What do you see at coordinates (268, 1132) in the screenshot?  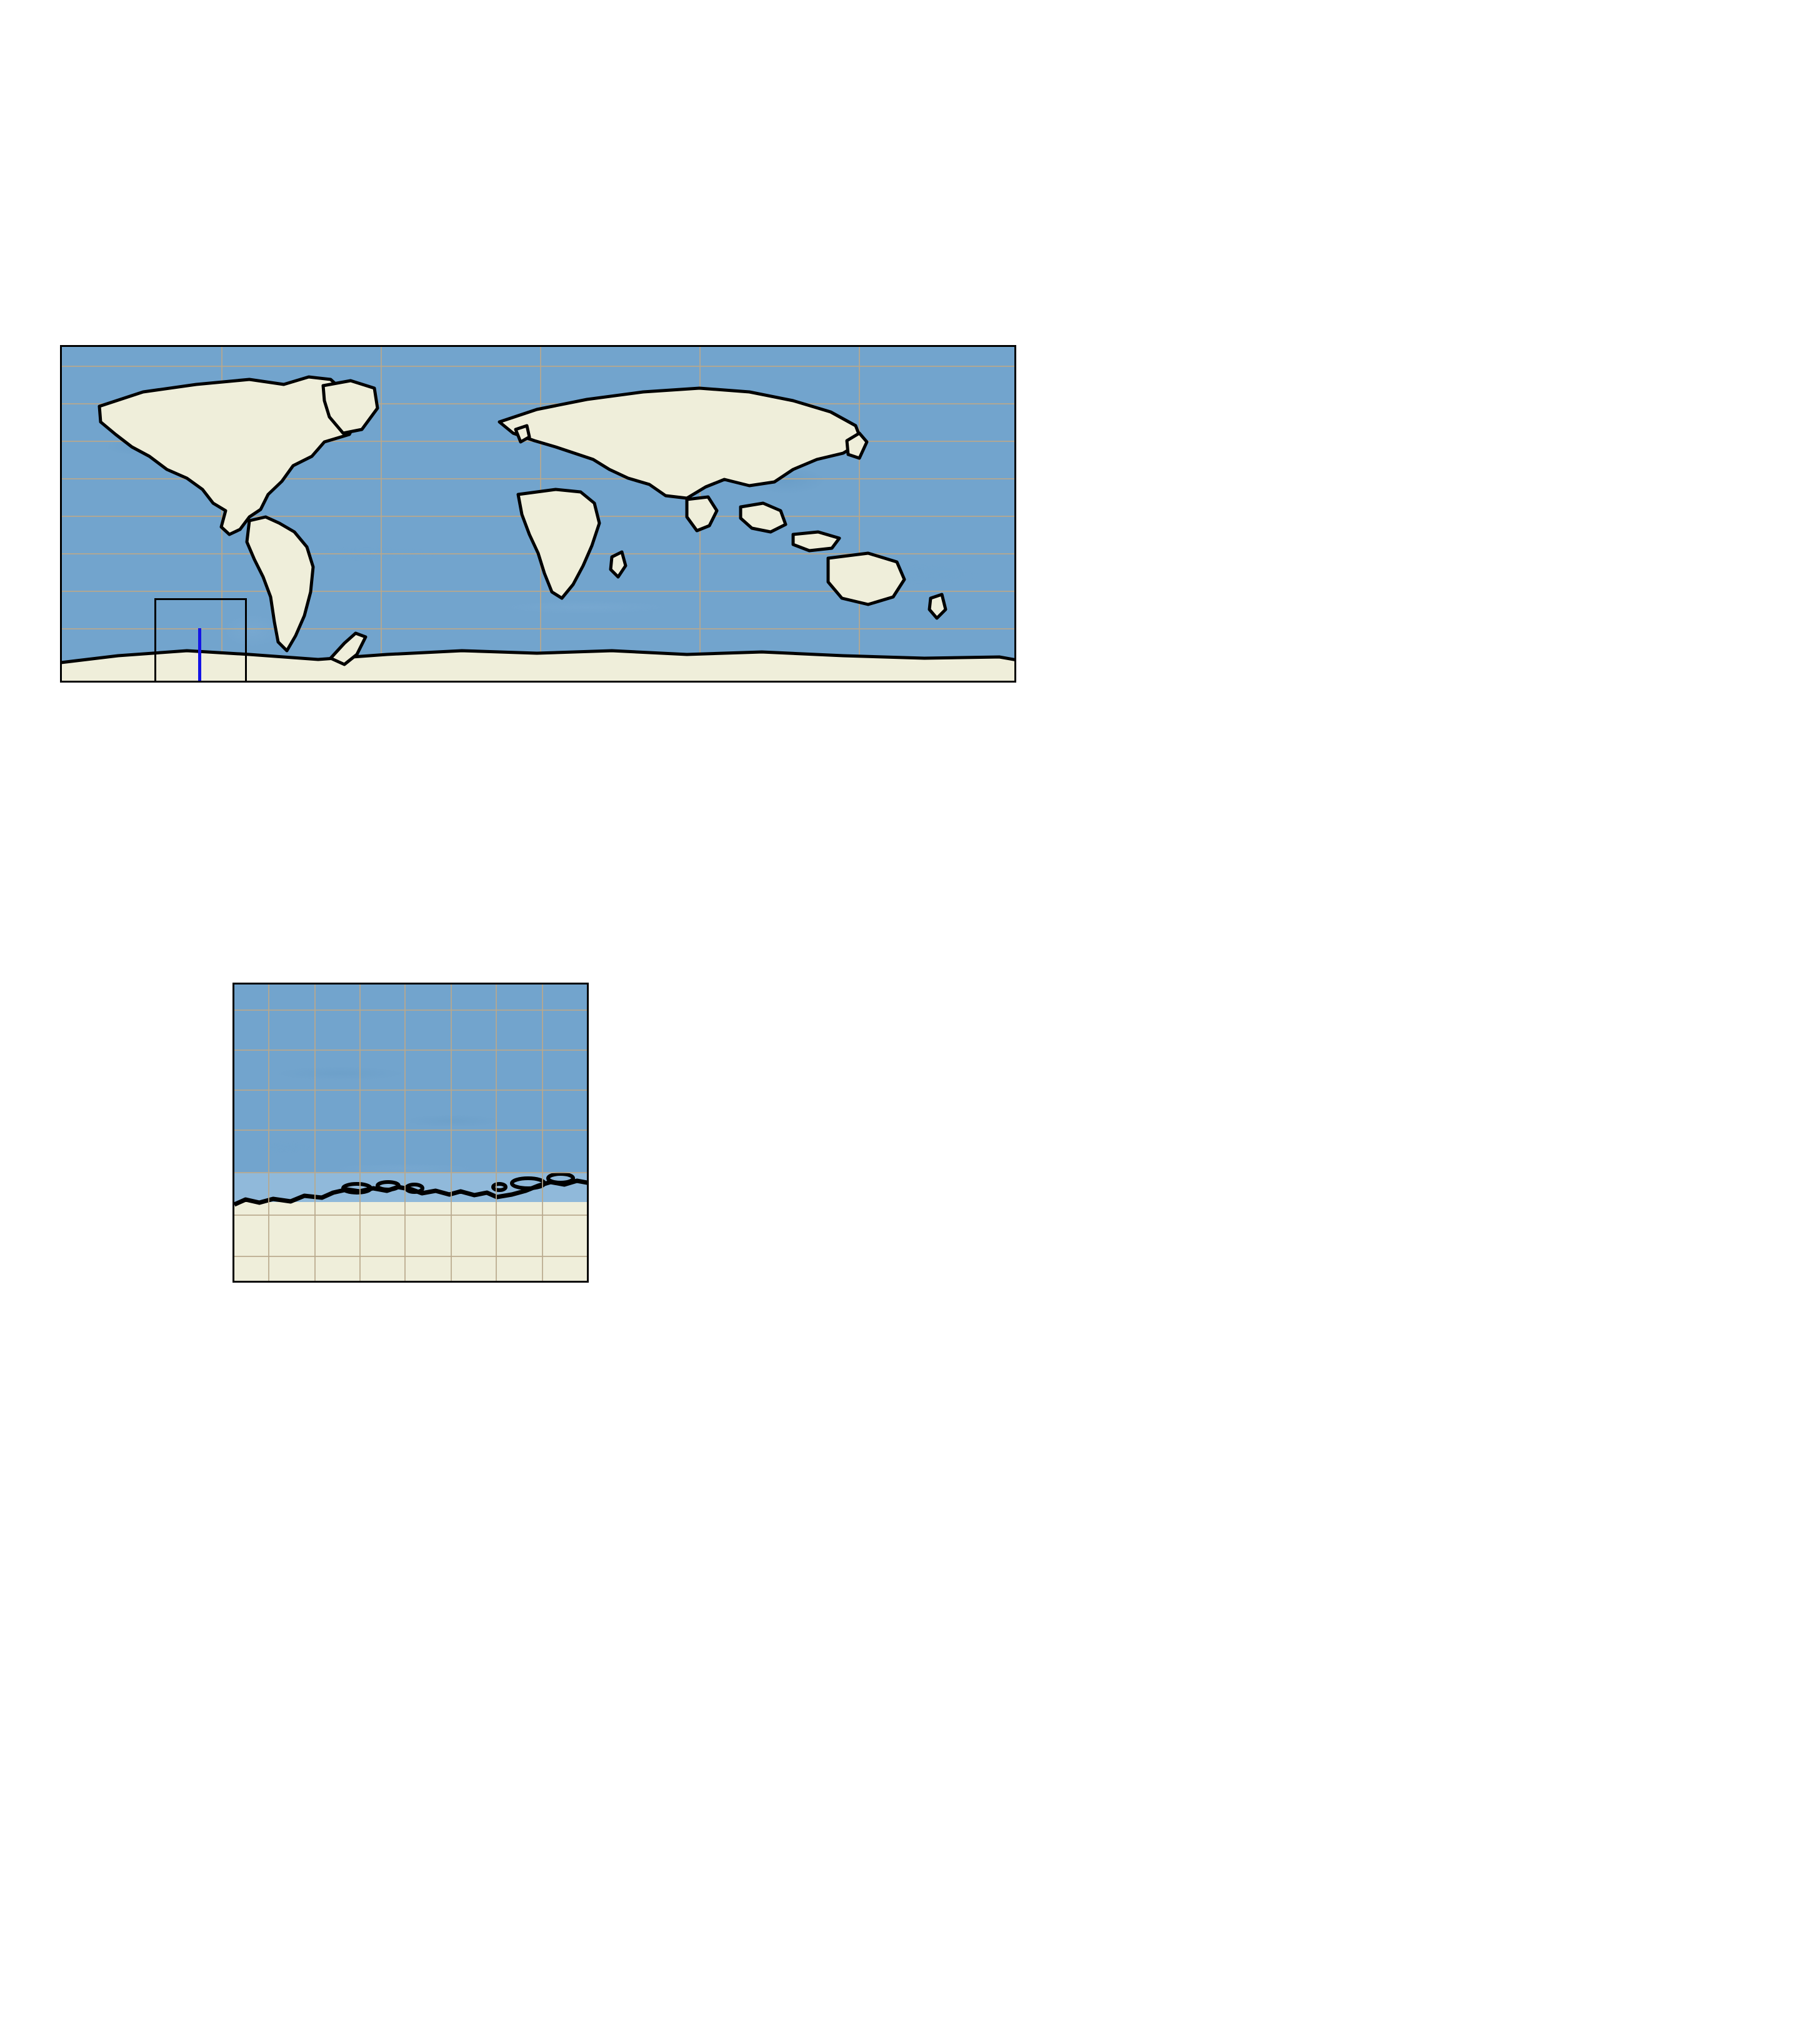 I see `inset-gridline-v1` at bounding box center [268, 1132].